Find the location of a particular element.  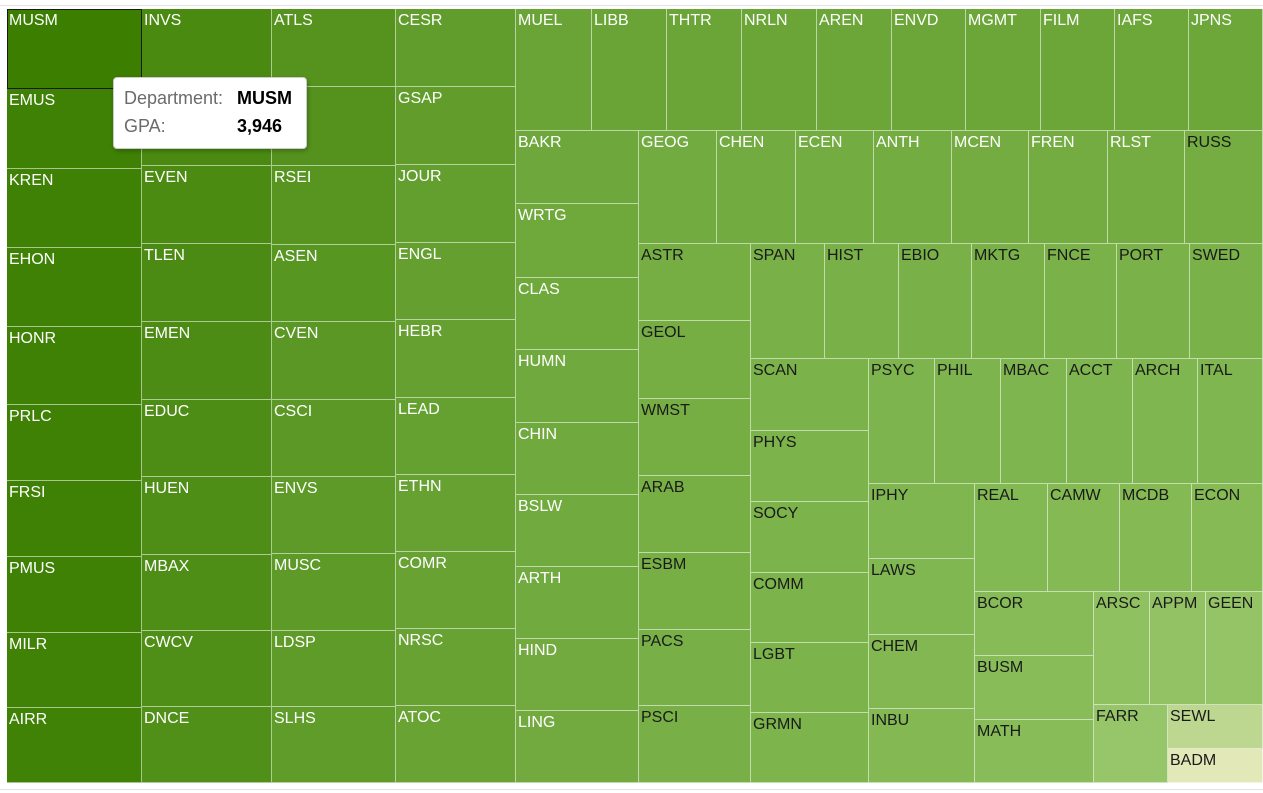

treemap-cell: GRMN is located at coordinates (810, 748).